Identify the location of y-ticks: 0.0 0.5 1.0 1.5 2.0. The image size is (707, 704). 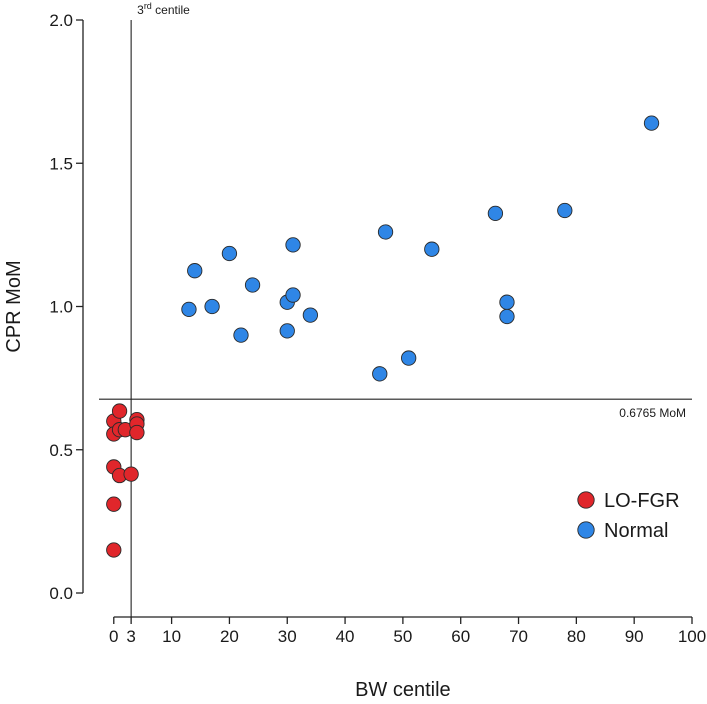
(66, 307).